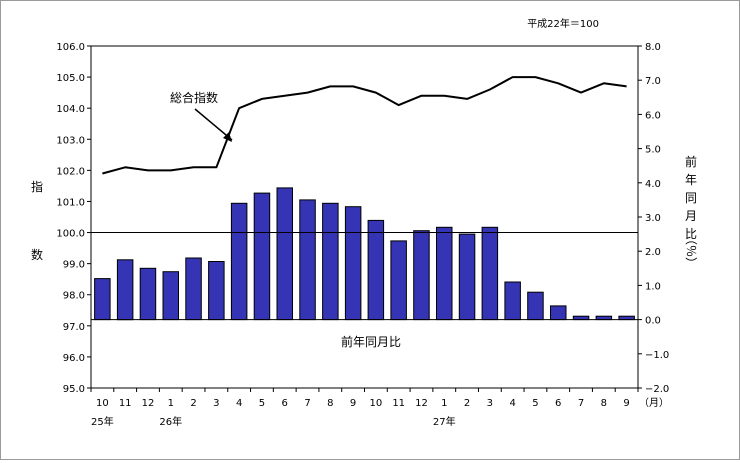 Image resolution: width=740 pixels, height=463 pixels. Describe the element at coordinates (653, 184) in the screenshot. I see `right-tick-label: 4.0` at that location.